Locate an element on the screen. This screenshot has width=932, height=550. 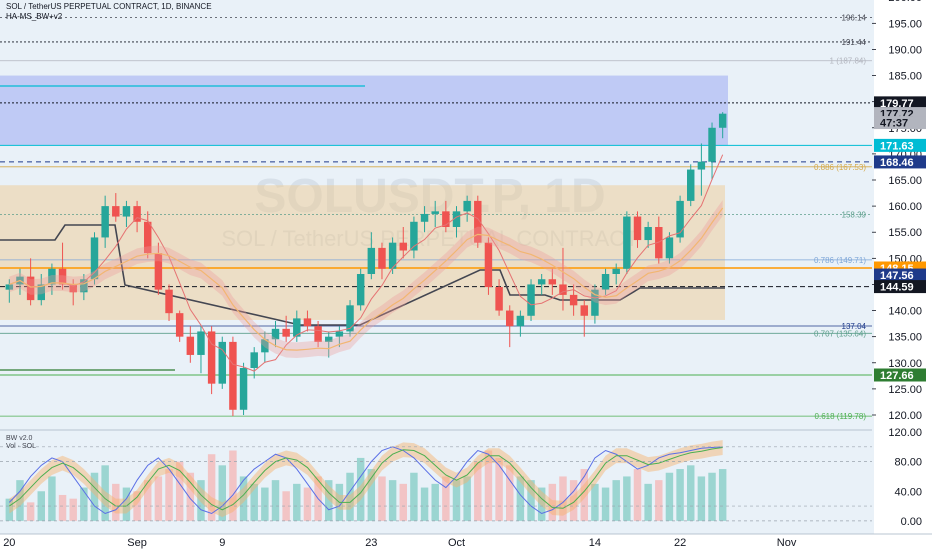
price-badge-label: 127.66 is located at coordinates (897, 376).